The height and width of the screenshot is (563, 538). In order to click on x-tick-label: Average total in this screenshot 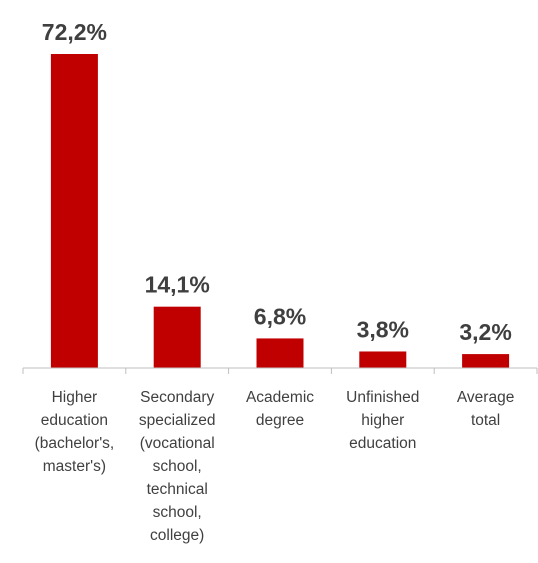, I will do `click(485, 409)`.